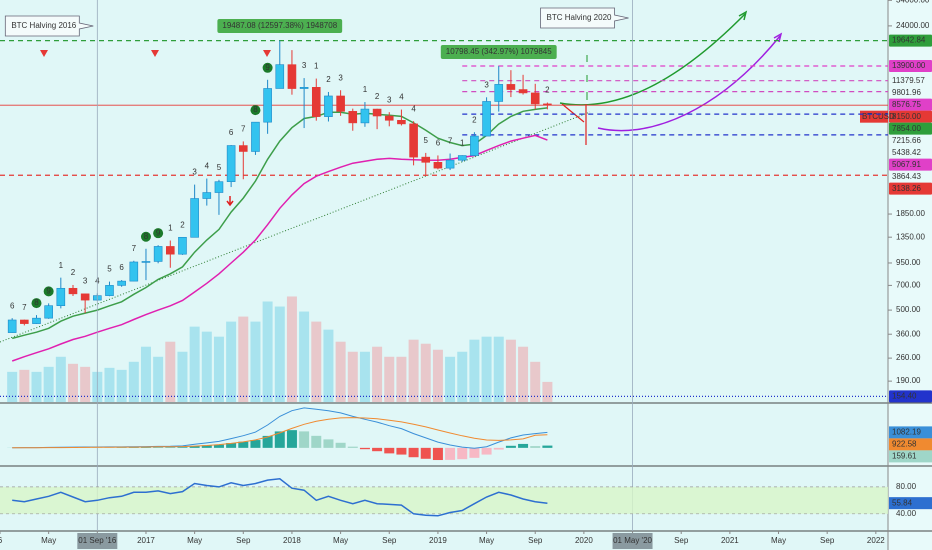 This screenshot has width=932, height=550. What do you see at coordinates (292, 540) in the screenshot?
I see `x-tick-label: 2018` at bounding box center [292, 540].